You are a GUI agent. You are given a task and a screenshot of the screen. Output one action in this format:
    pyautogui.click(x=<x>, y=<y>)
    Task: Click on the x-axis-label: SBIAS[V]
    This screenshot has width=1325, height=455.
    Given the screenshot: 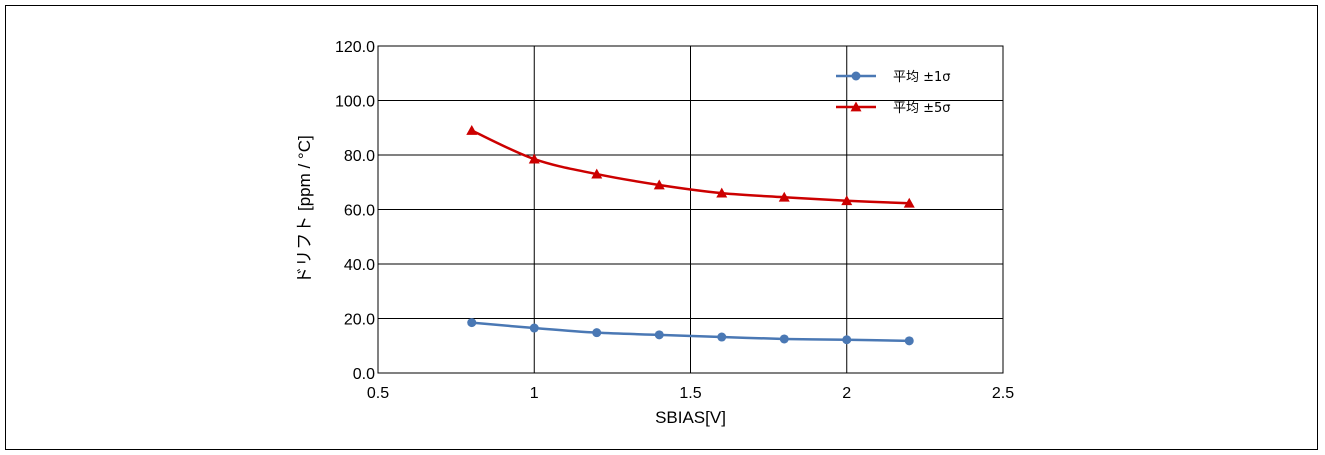 What is the action you would take?
    pyautogui.click(x=690, y=417)
    